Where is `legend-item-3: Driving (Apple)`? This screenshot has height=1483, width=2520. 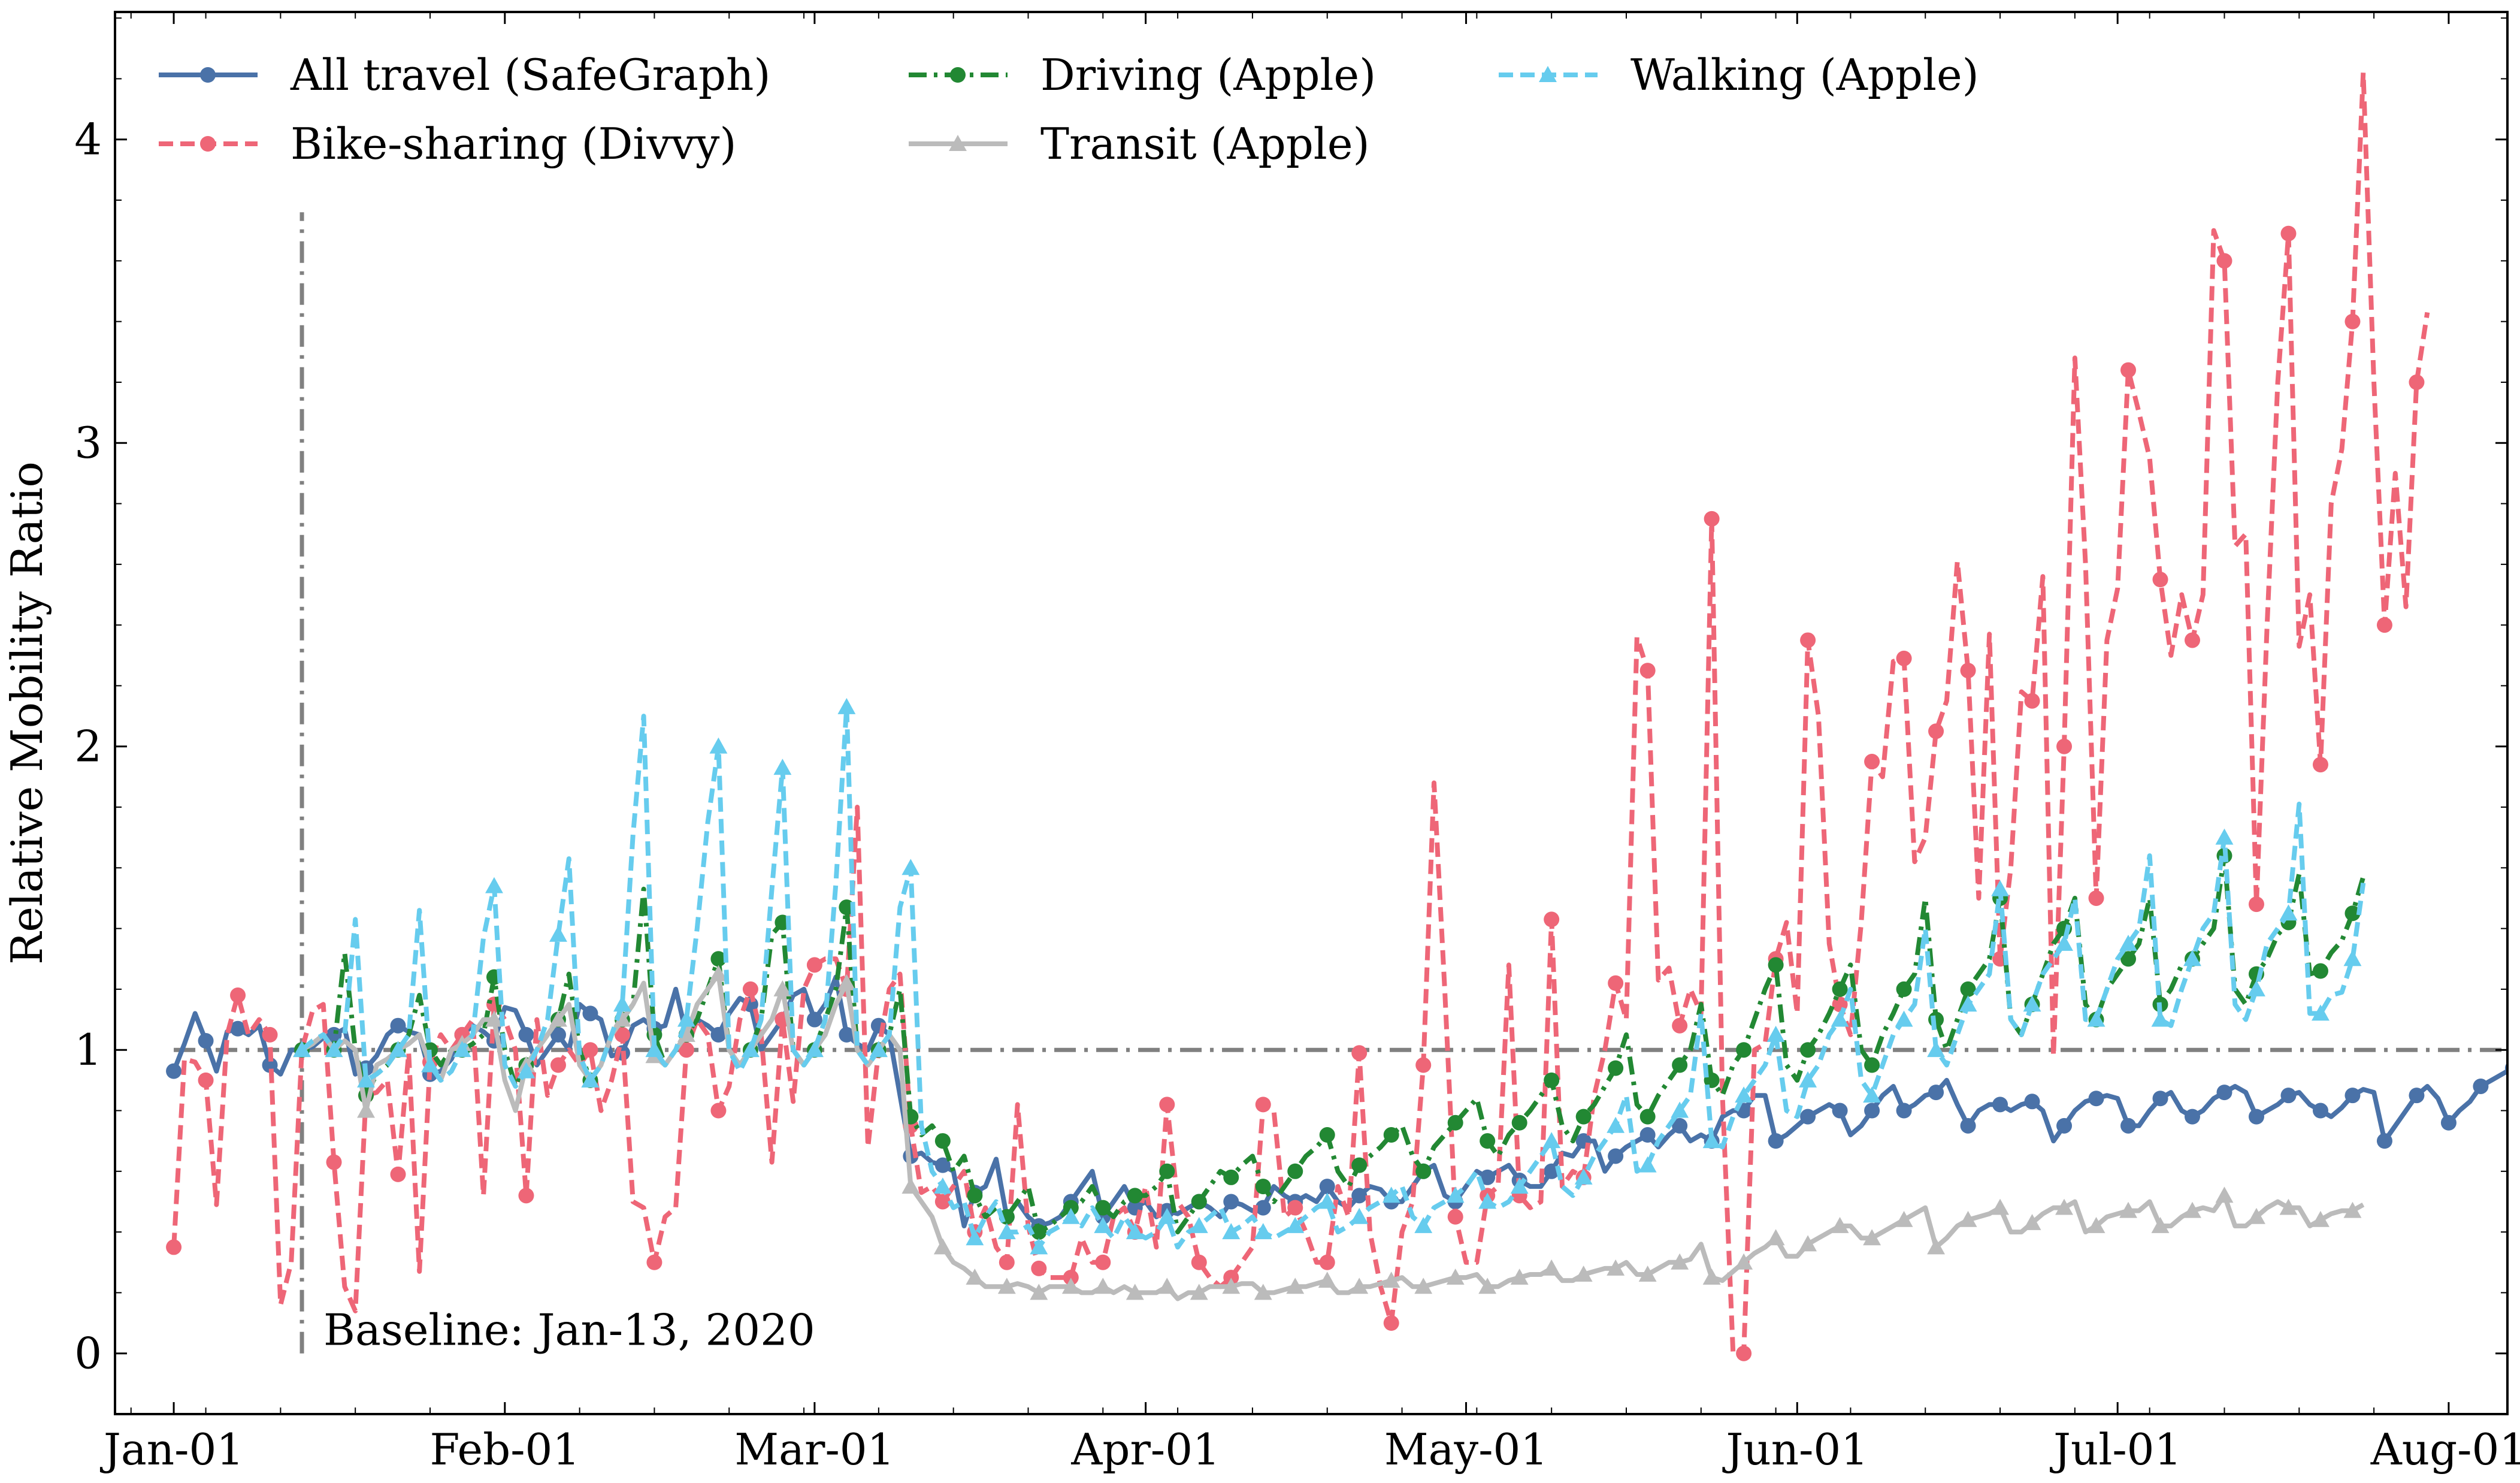 legend-item-3: Driving (Apple) is located at coordinates (1142, 75).